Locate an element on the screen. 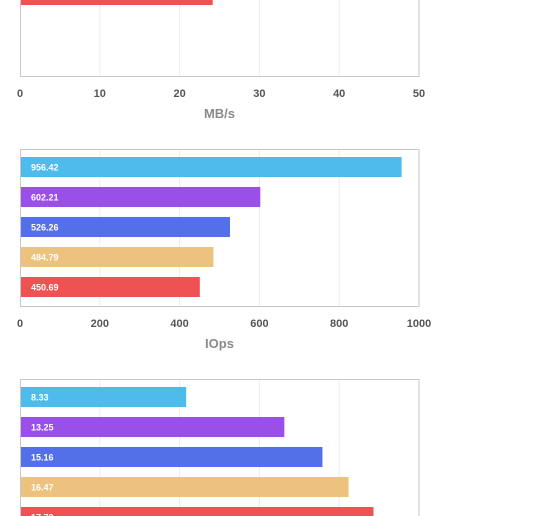 This screenshot has width=560, height=516. x-axis-title: MB/s is located at coordinates (219, 113).